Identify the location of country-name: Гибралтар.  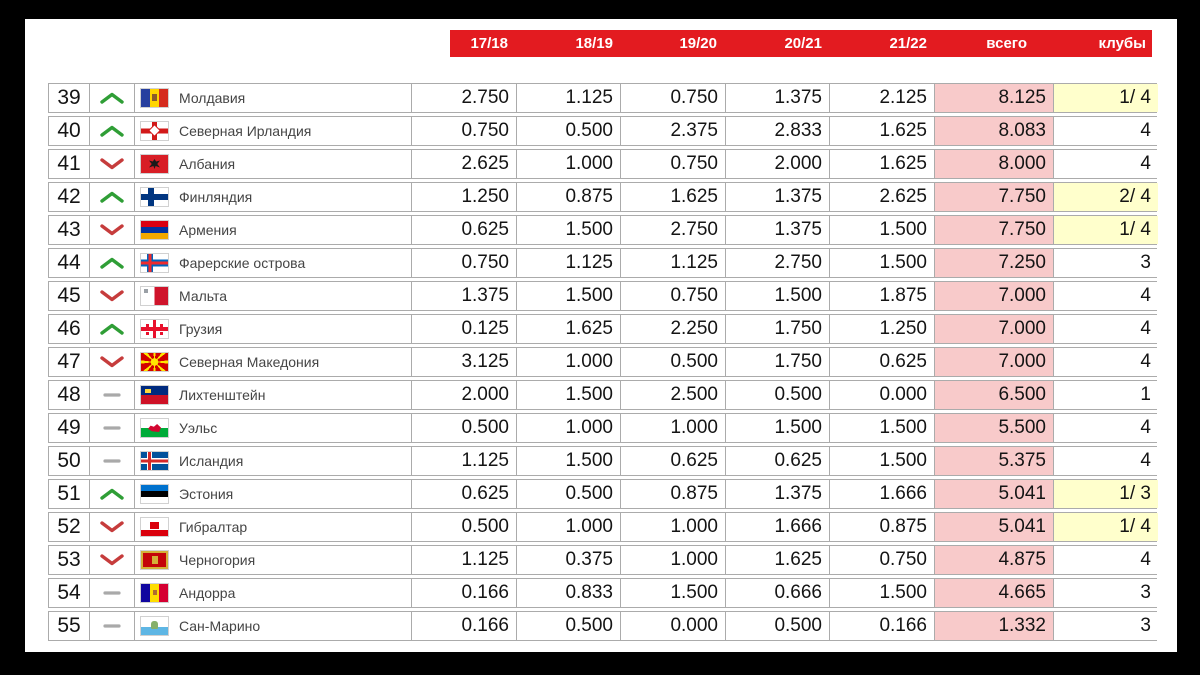
(213, 527).